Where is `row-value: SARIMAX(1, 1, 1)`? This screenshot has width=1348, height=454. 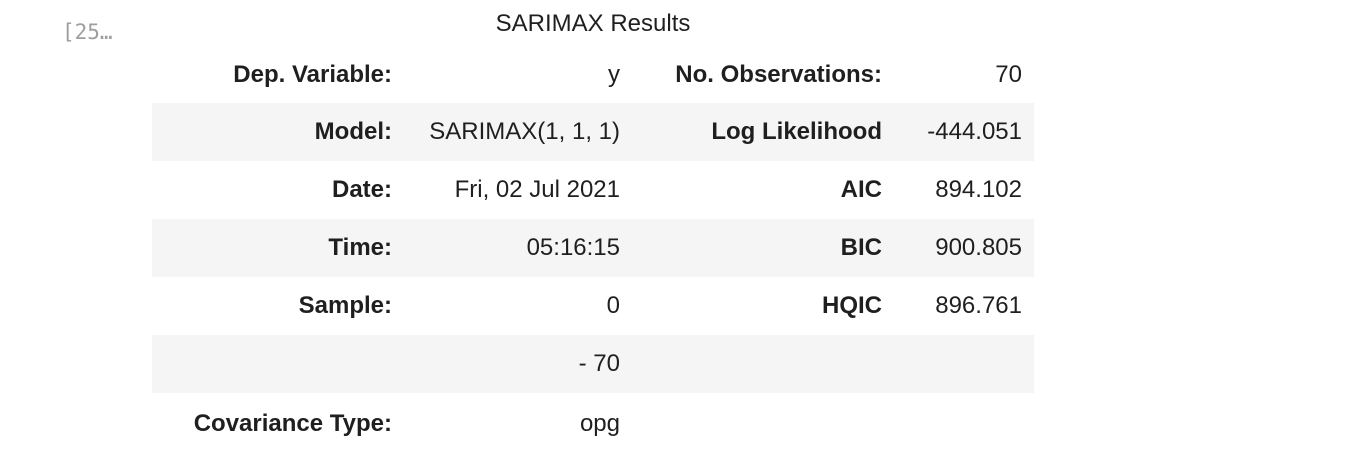 row-value: SARIMAX(1, 1, 1) is located at coordinates (518, 132).